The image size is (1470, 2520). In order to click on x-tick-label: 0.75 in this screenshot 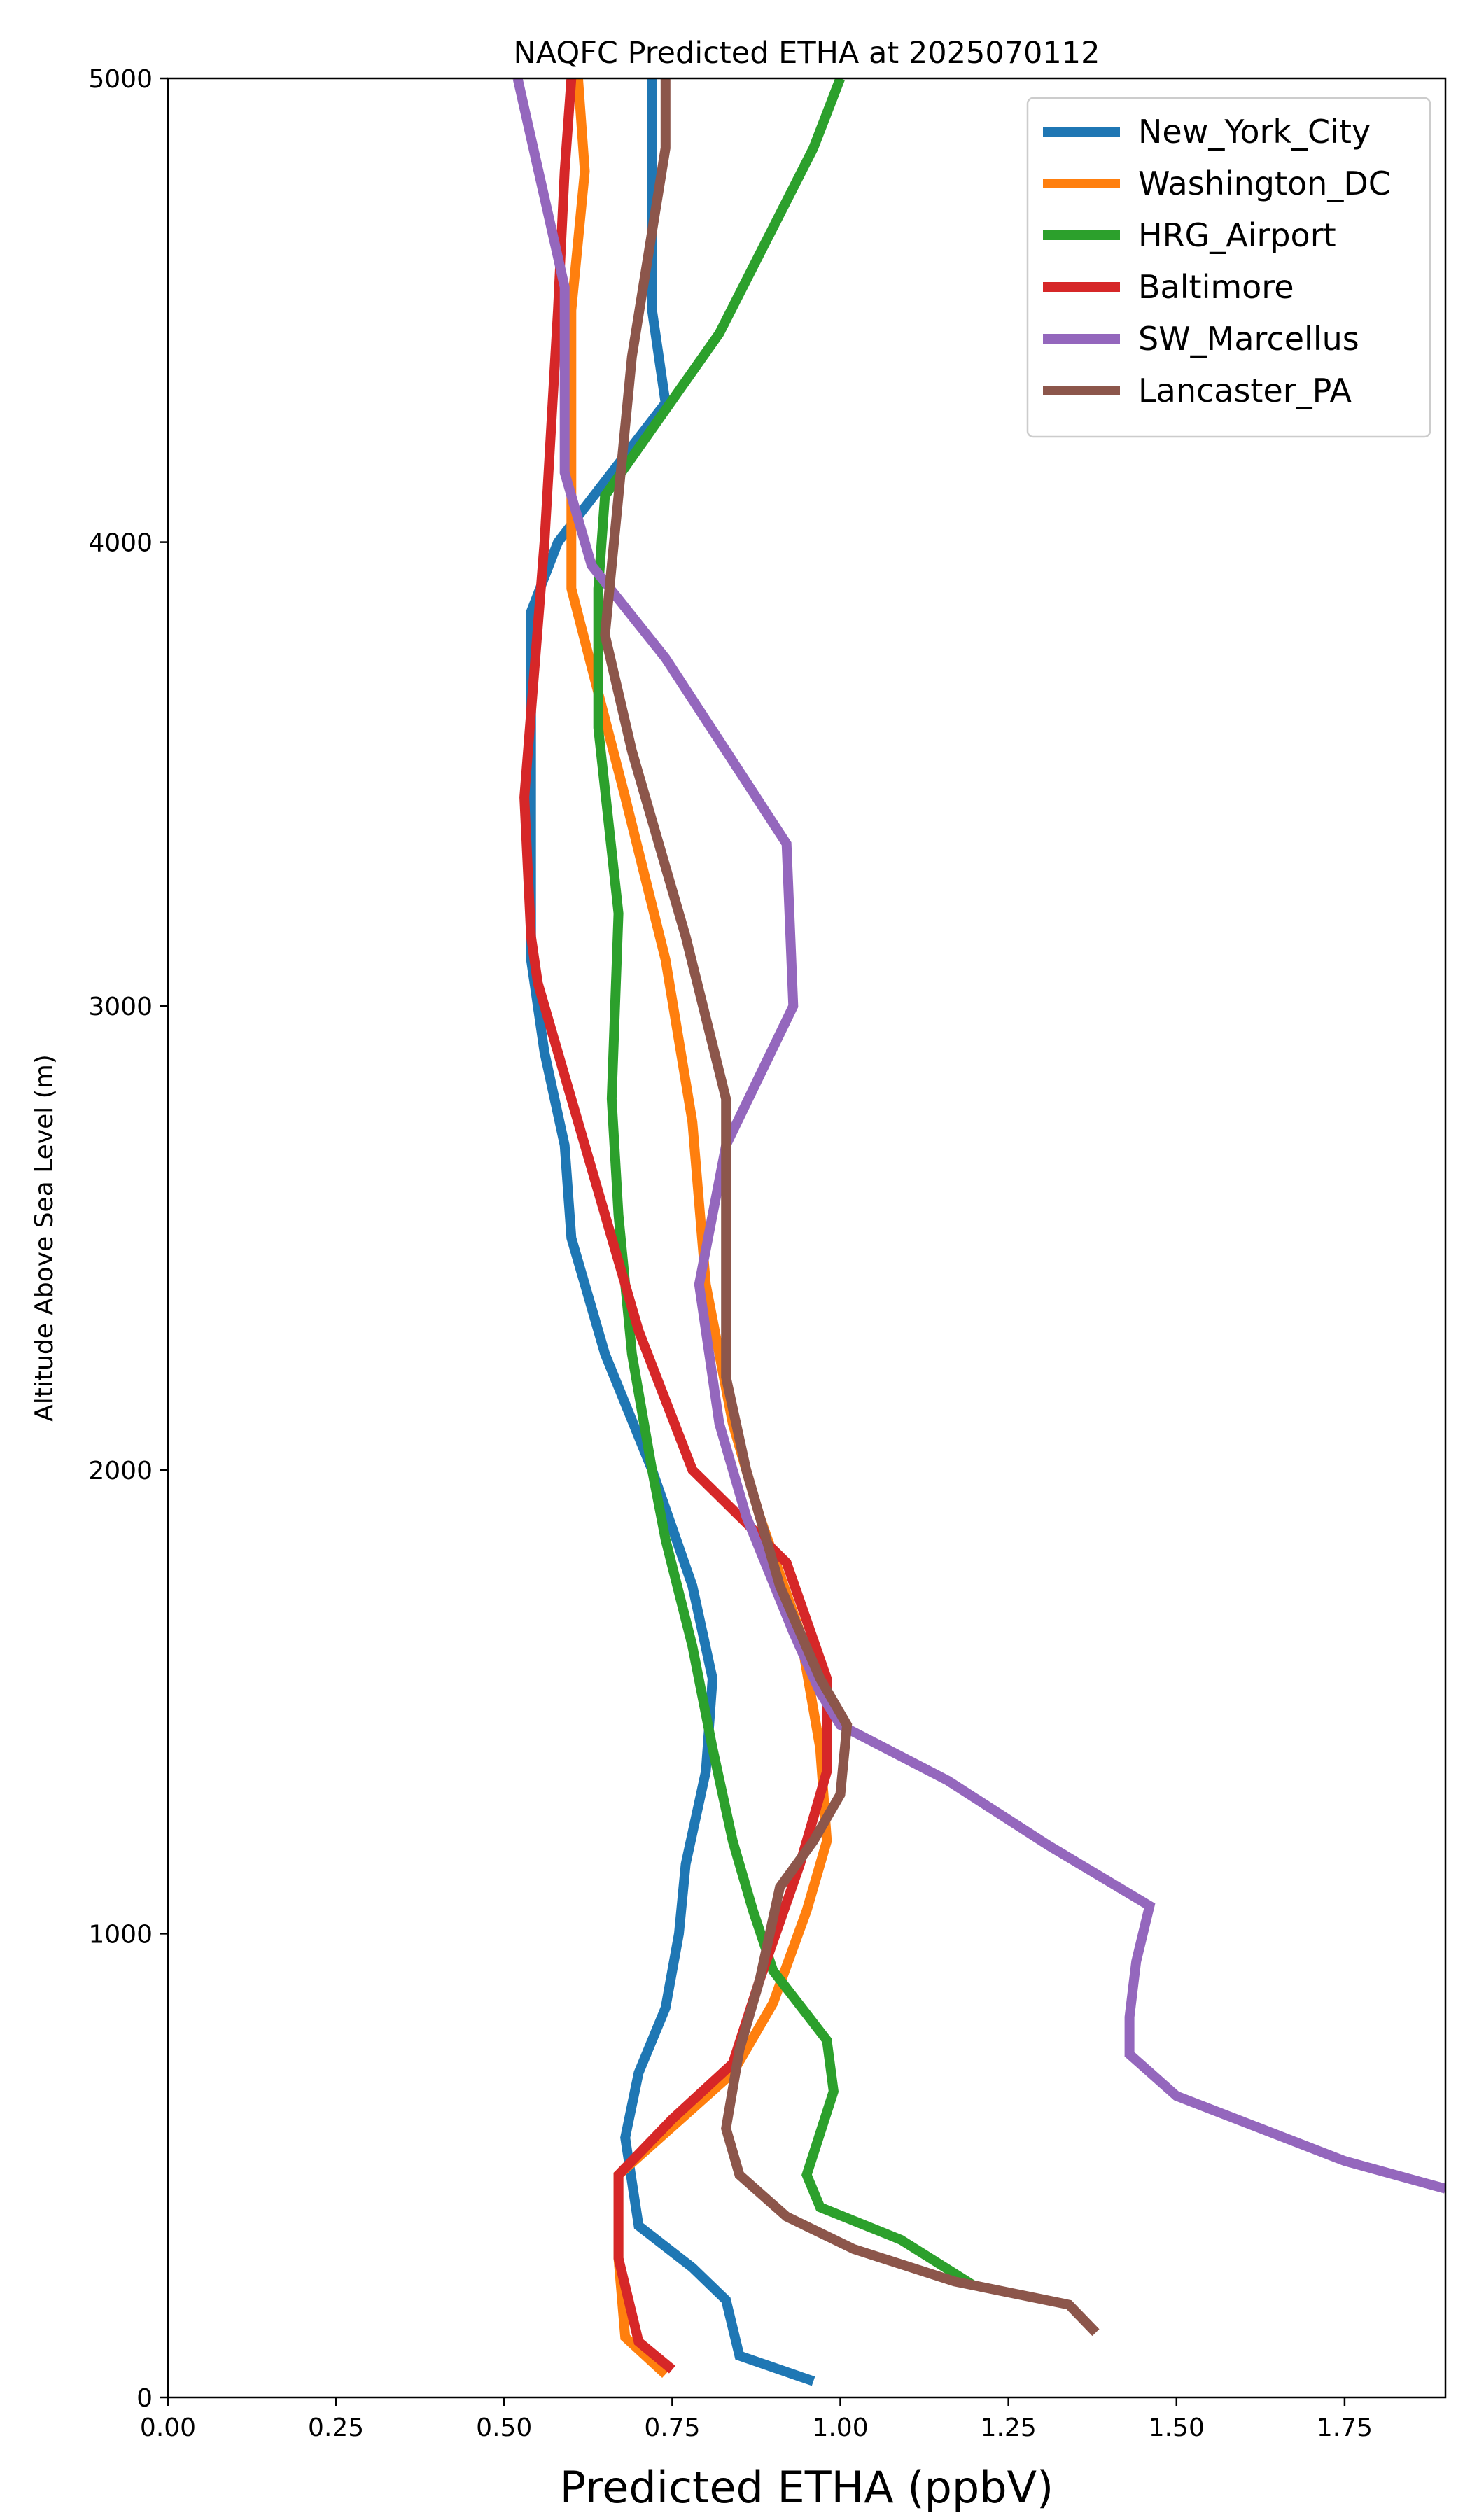, I will do `click(672, 2428)`.